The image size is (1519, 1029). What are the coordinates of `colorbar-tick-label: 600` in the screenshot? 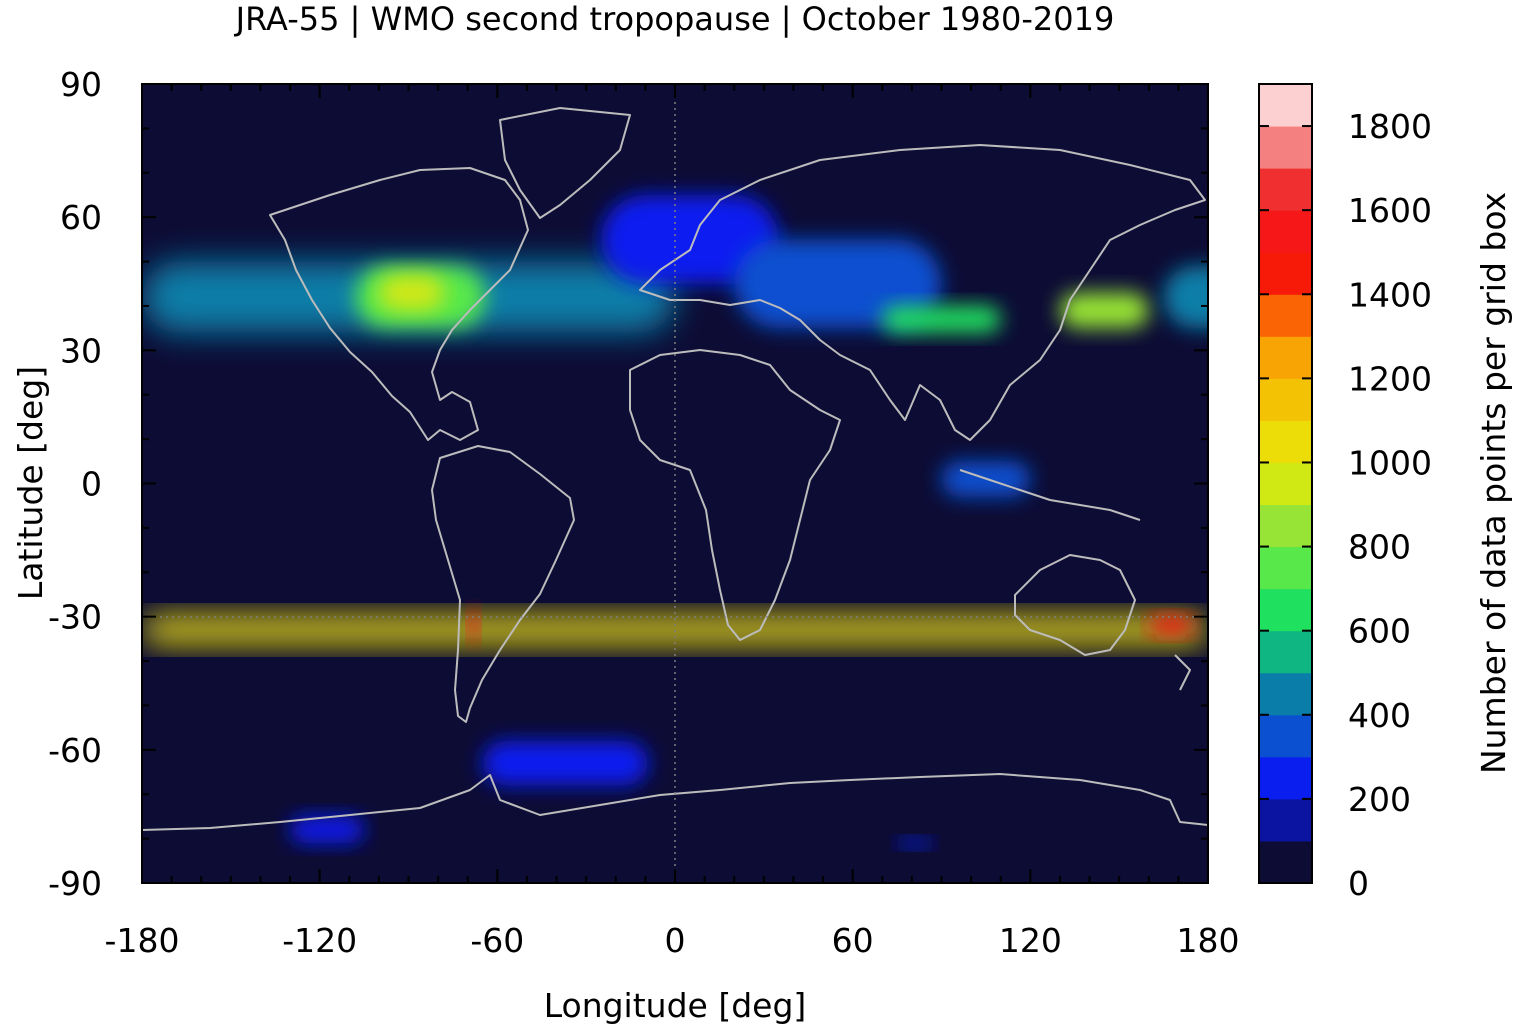 It's located at (1379, 631).